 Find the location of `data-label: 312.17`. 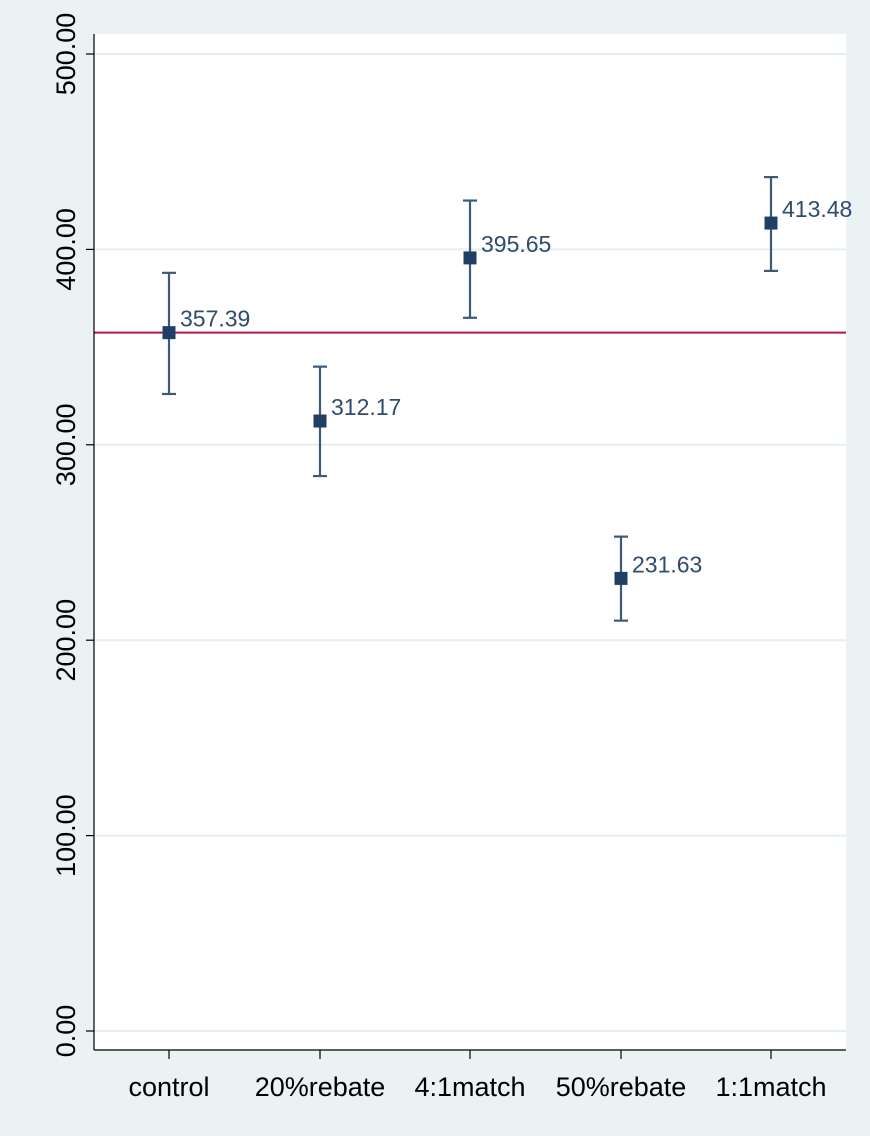

data-label: 312.17 is located at coordinates (366, 407).